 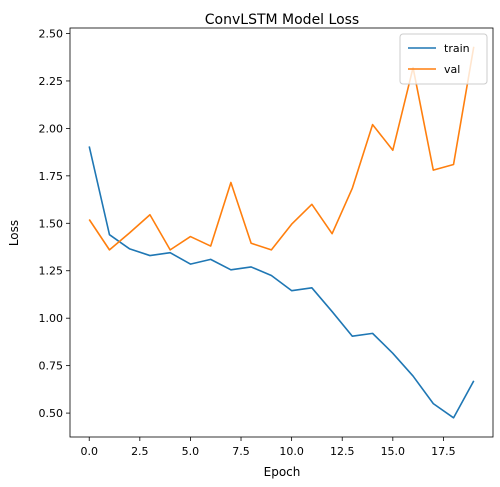 What do you see at coordinates (51, 366) in the screenshot?
I see `y-tick-label: 0.75` at bounding box center [51, 366].